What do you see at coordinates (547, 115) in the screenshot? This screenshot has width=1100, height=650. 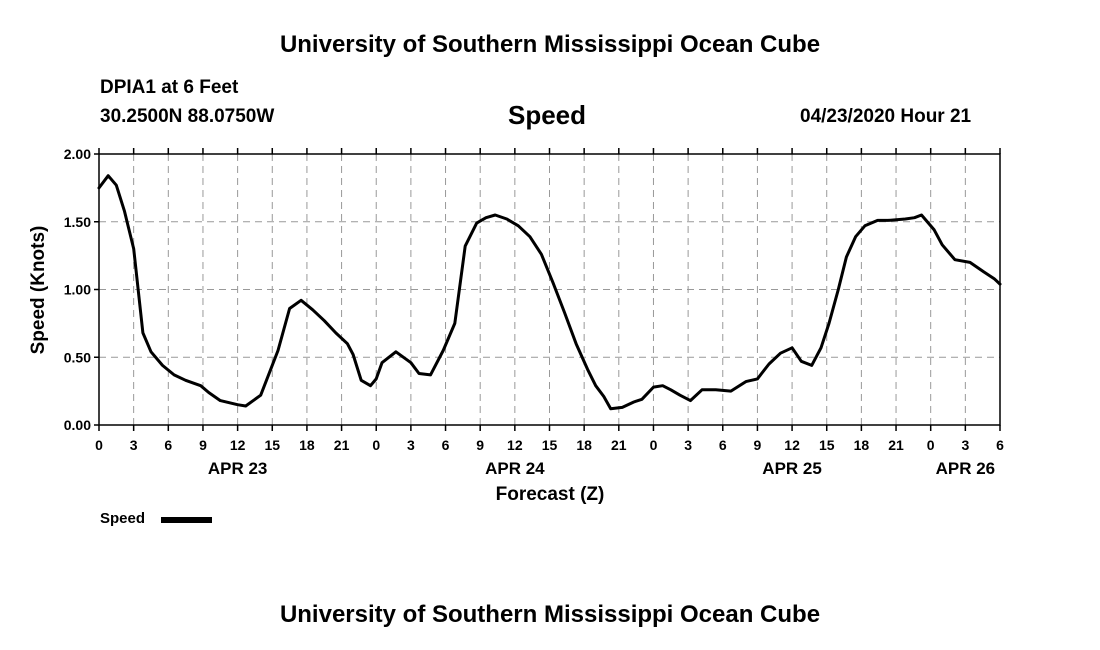 I see `variable-label: Speed` at bounding box center [547, 115].